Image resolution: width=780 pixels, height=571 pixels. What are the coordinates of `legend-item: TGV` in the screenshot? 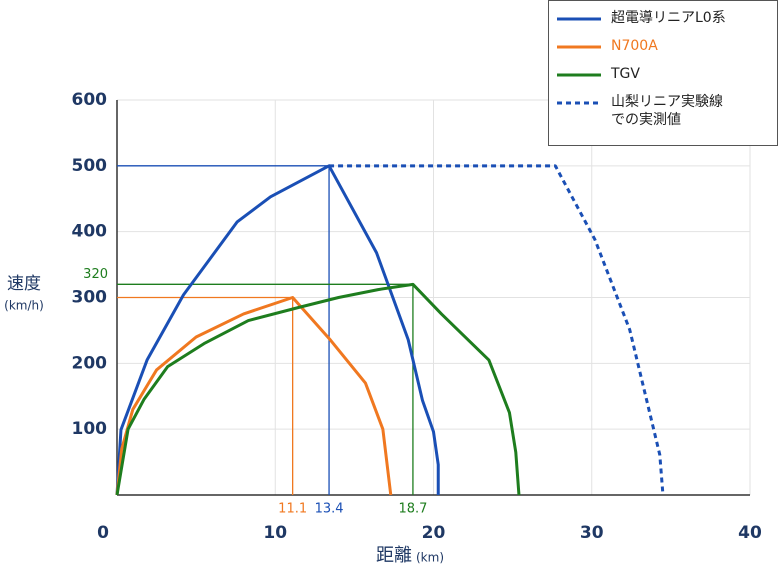 It's located at (640, 74).